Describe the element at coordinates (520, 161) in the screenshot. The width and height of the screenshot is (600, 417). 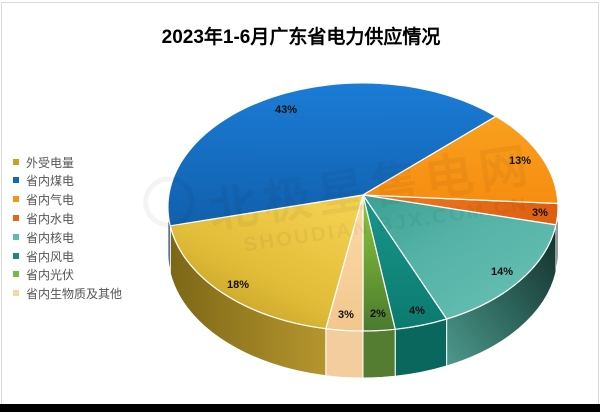
I see `svg-text: 13%` at that location.